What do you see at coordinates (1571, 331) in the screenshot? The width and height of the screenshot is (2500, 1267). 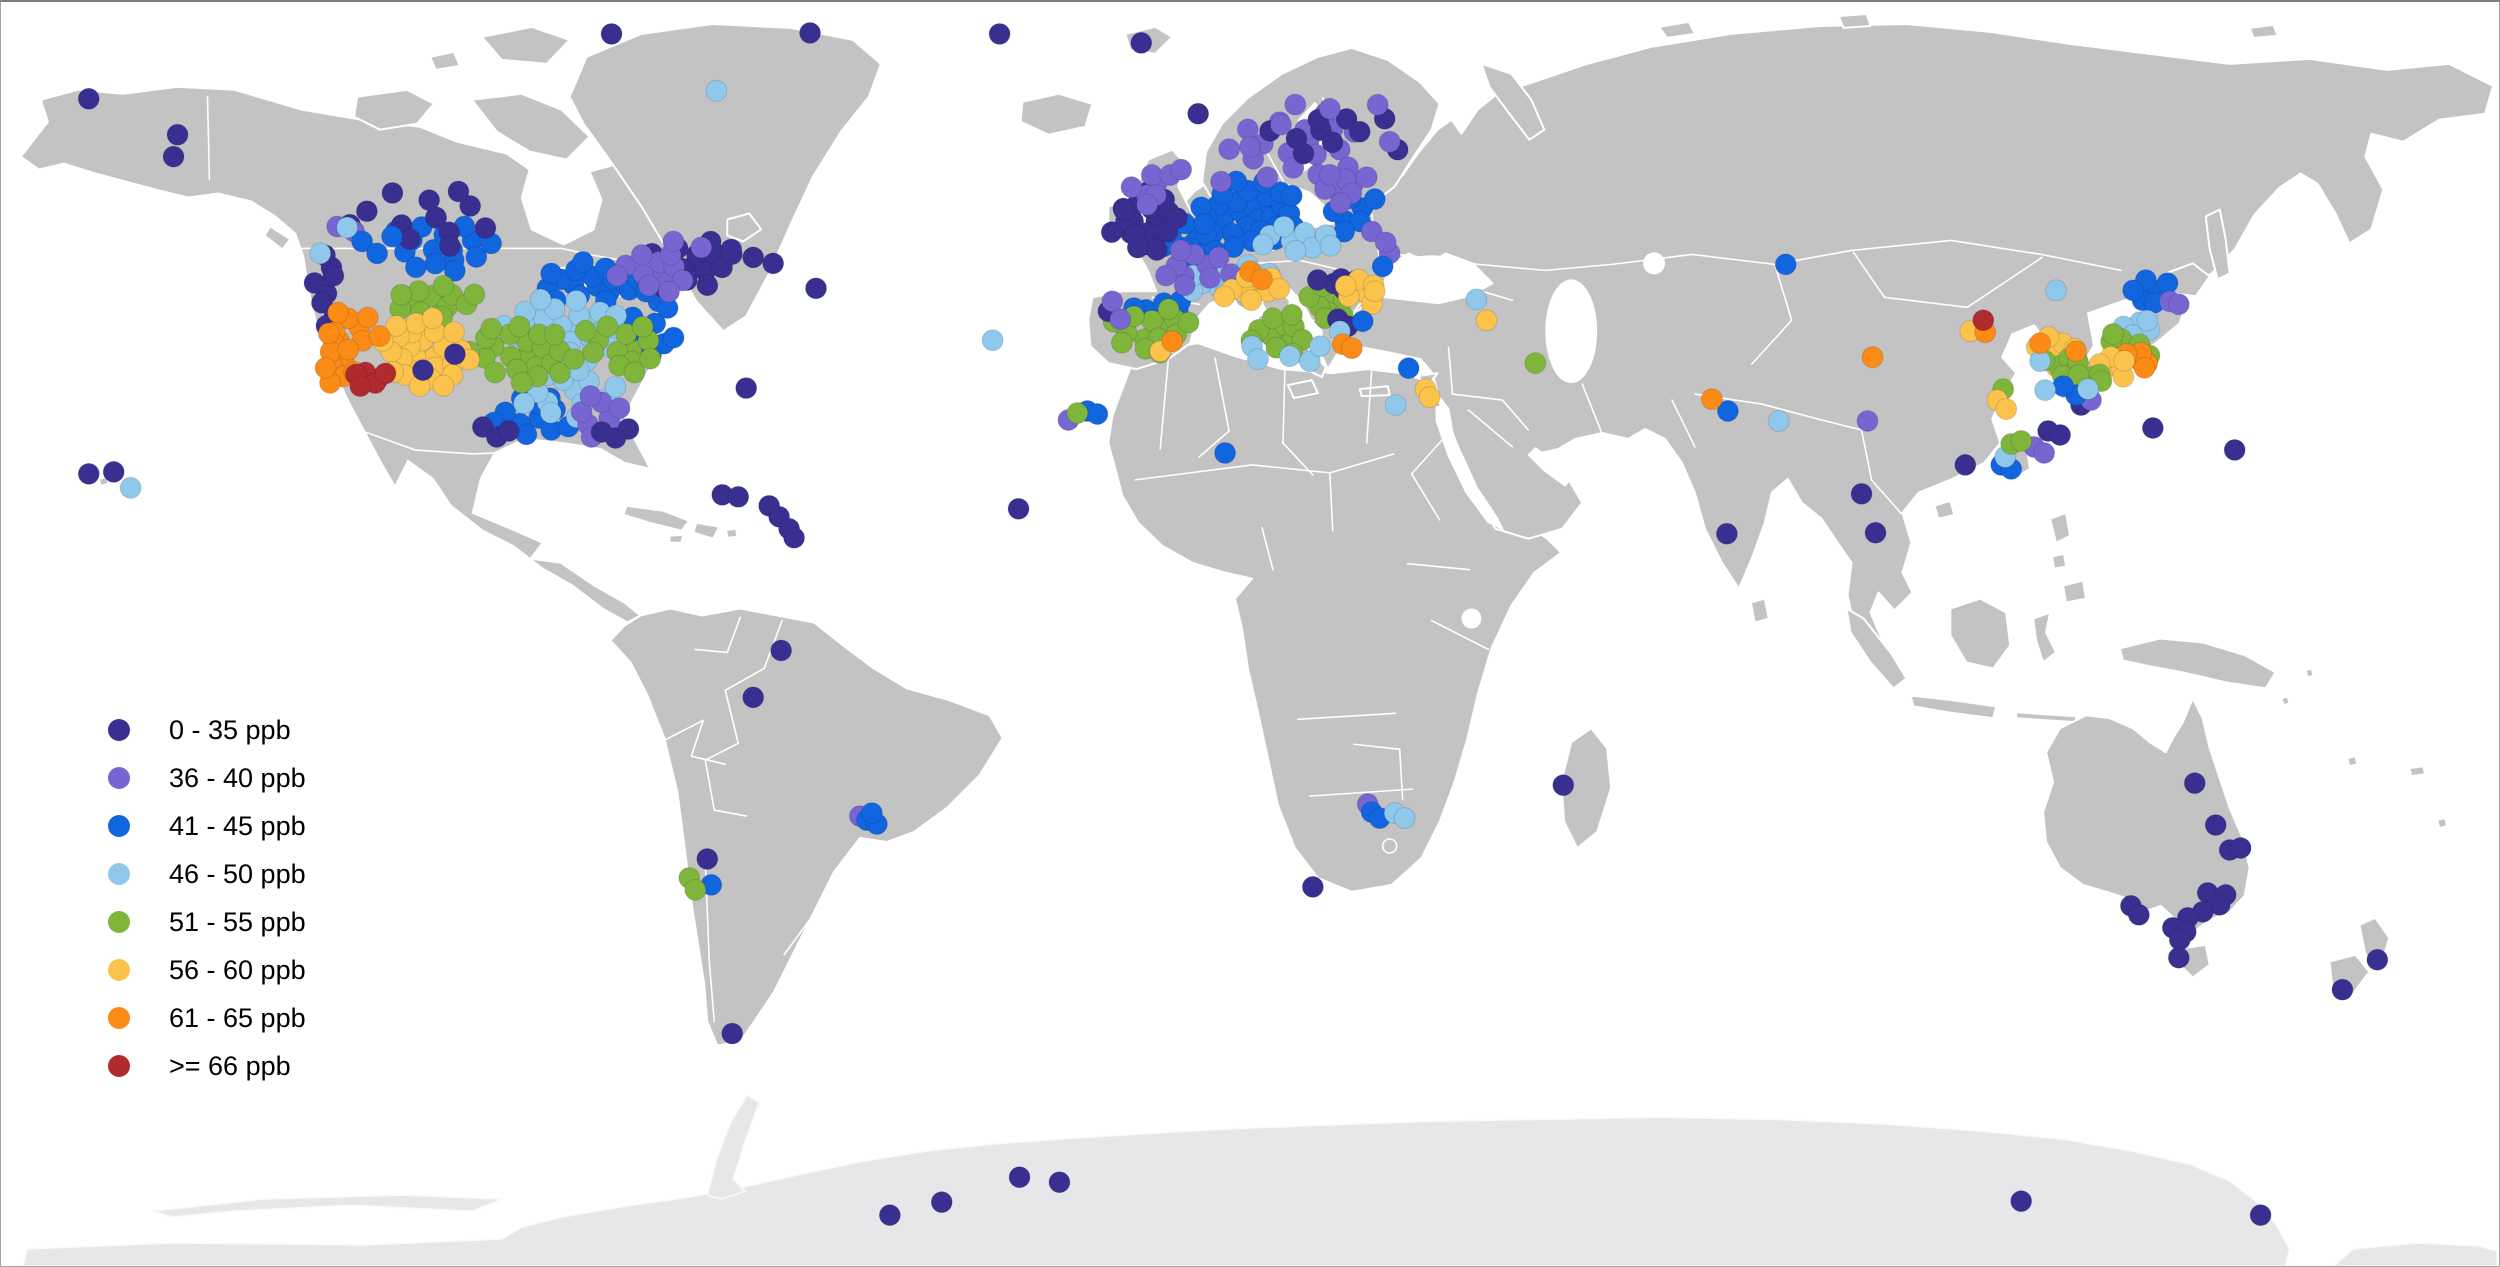 I see `sea-caspian` at bounding box center [1571, 331].